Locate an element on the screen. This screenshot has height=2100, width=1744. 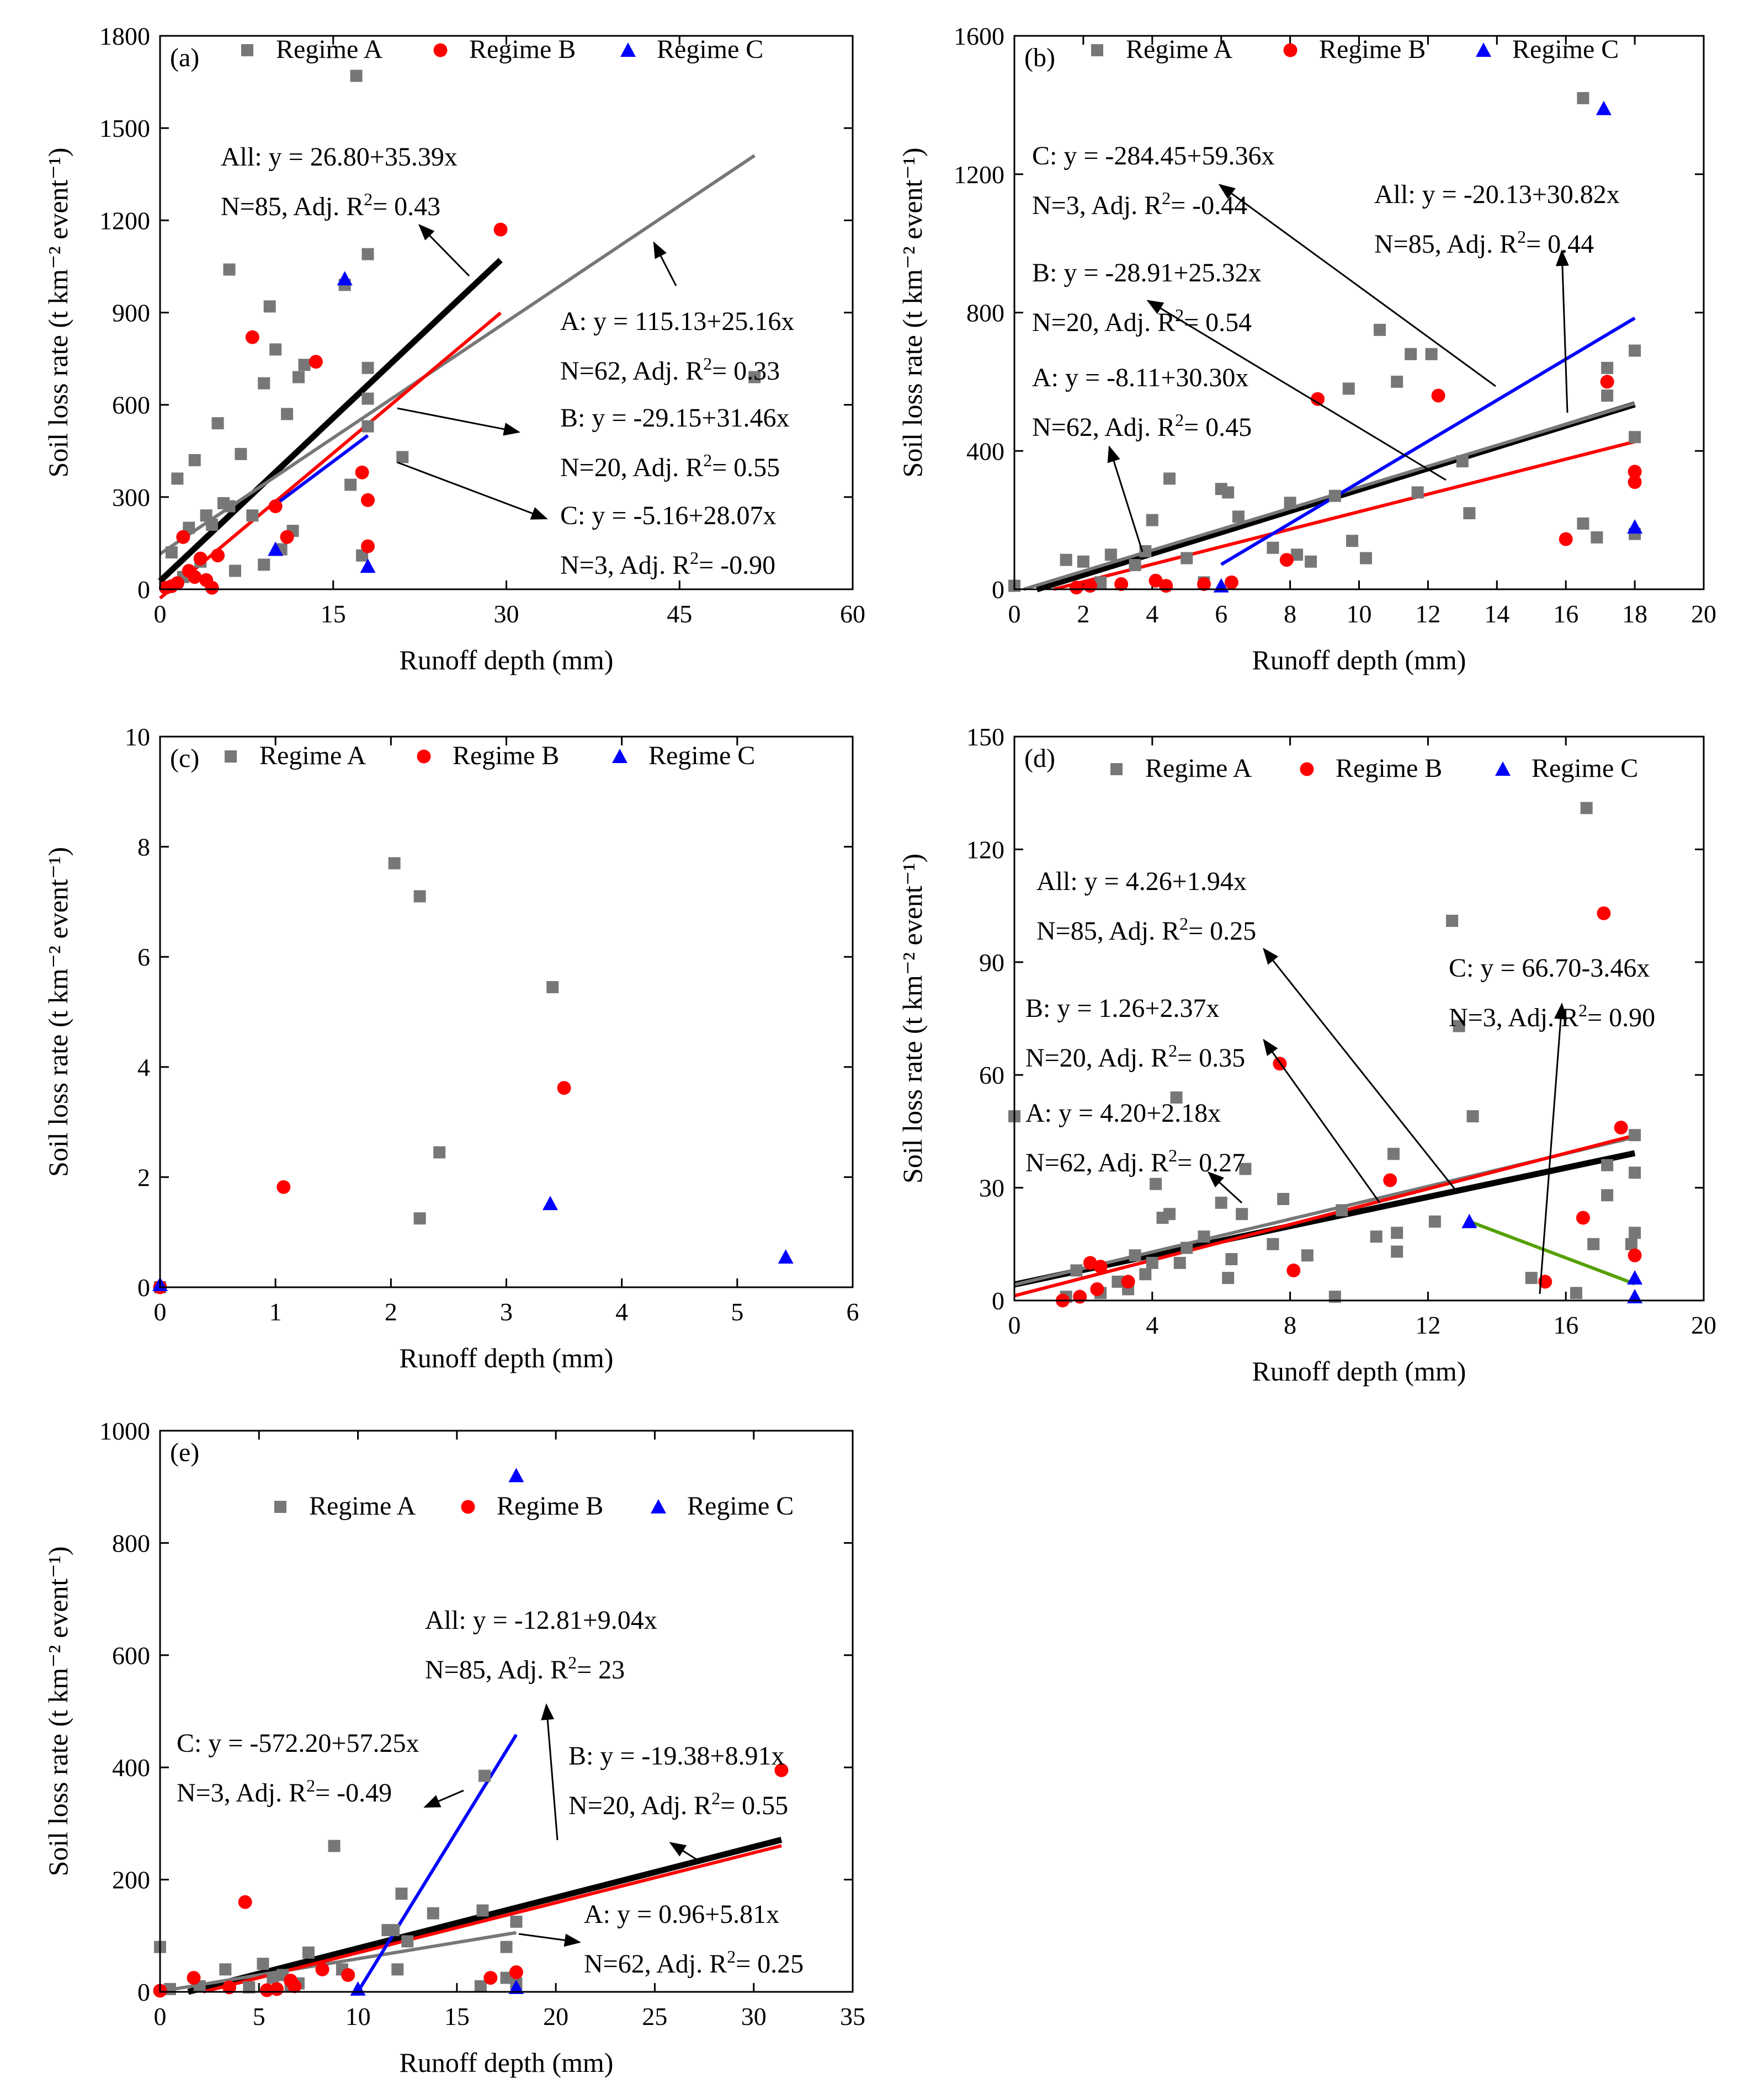
panel-label: (c) is located at coordinates (185, 758).